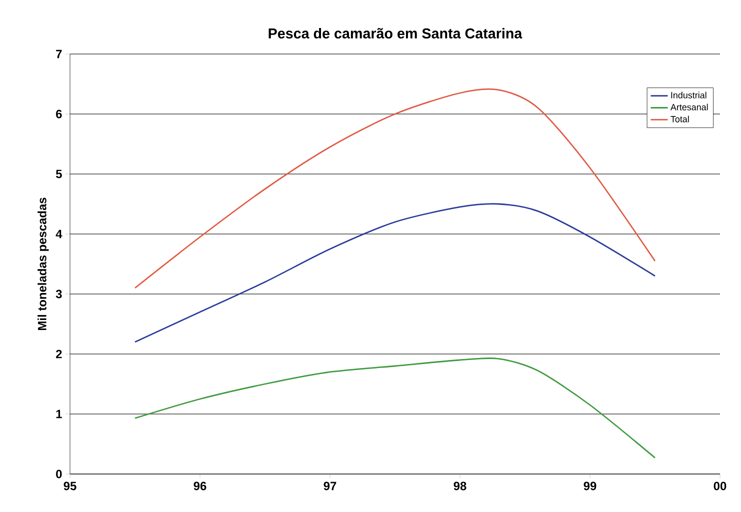 Image resolution: width=741 pixels, height=512 pixels. I want to click on x-tick-label: 98, so click(460, 486).